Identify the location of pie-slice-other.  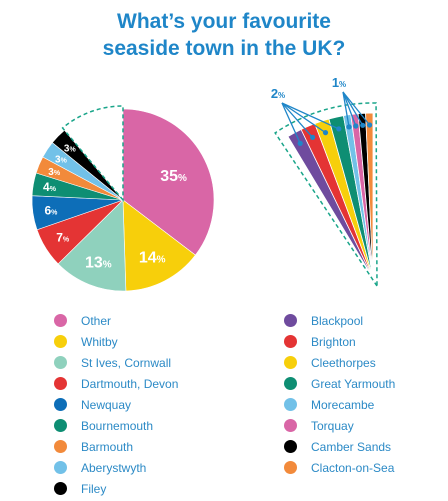
(168, 182).